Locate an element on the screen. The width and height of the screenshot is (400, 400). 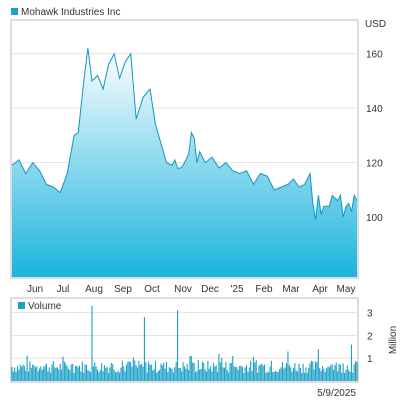
price-x-tick-labels: Jun Jul Aug Sep Oct Nov Dec '25 Feb Mar Apr May is located at coordinates (191, 289).